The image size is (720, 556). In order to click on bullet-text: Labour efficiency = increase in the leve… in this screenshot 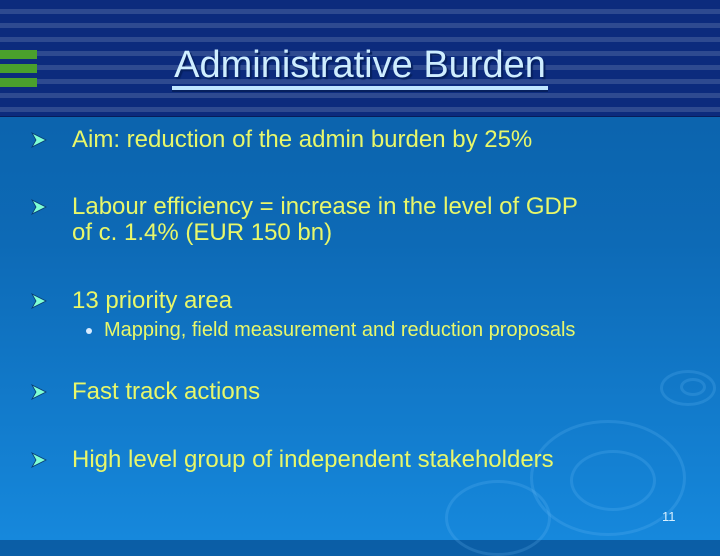, I will do `click(325, 206)`.